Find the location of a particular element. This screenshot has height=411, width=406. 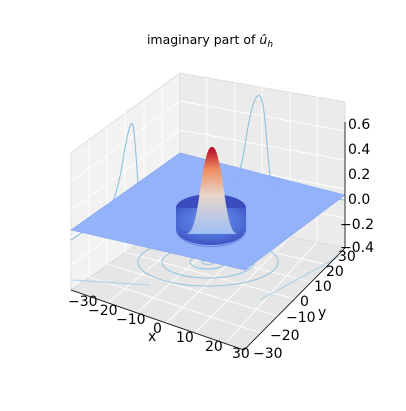

x-axis-label: x is located at coordinates (152, 337).